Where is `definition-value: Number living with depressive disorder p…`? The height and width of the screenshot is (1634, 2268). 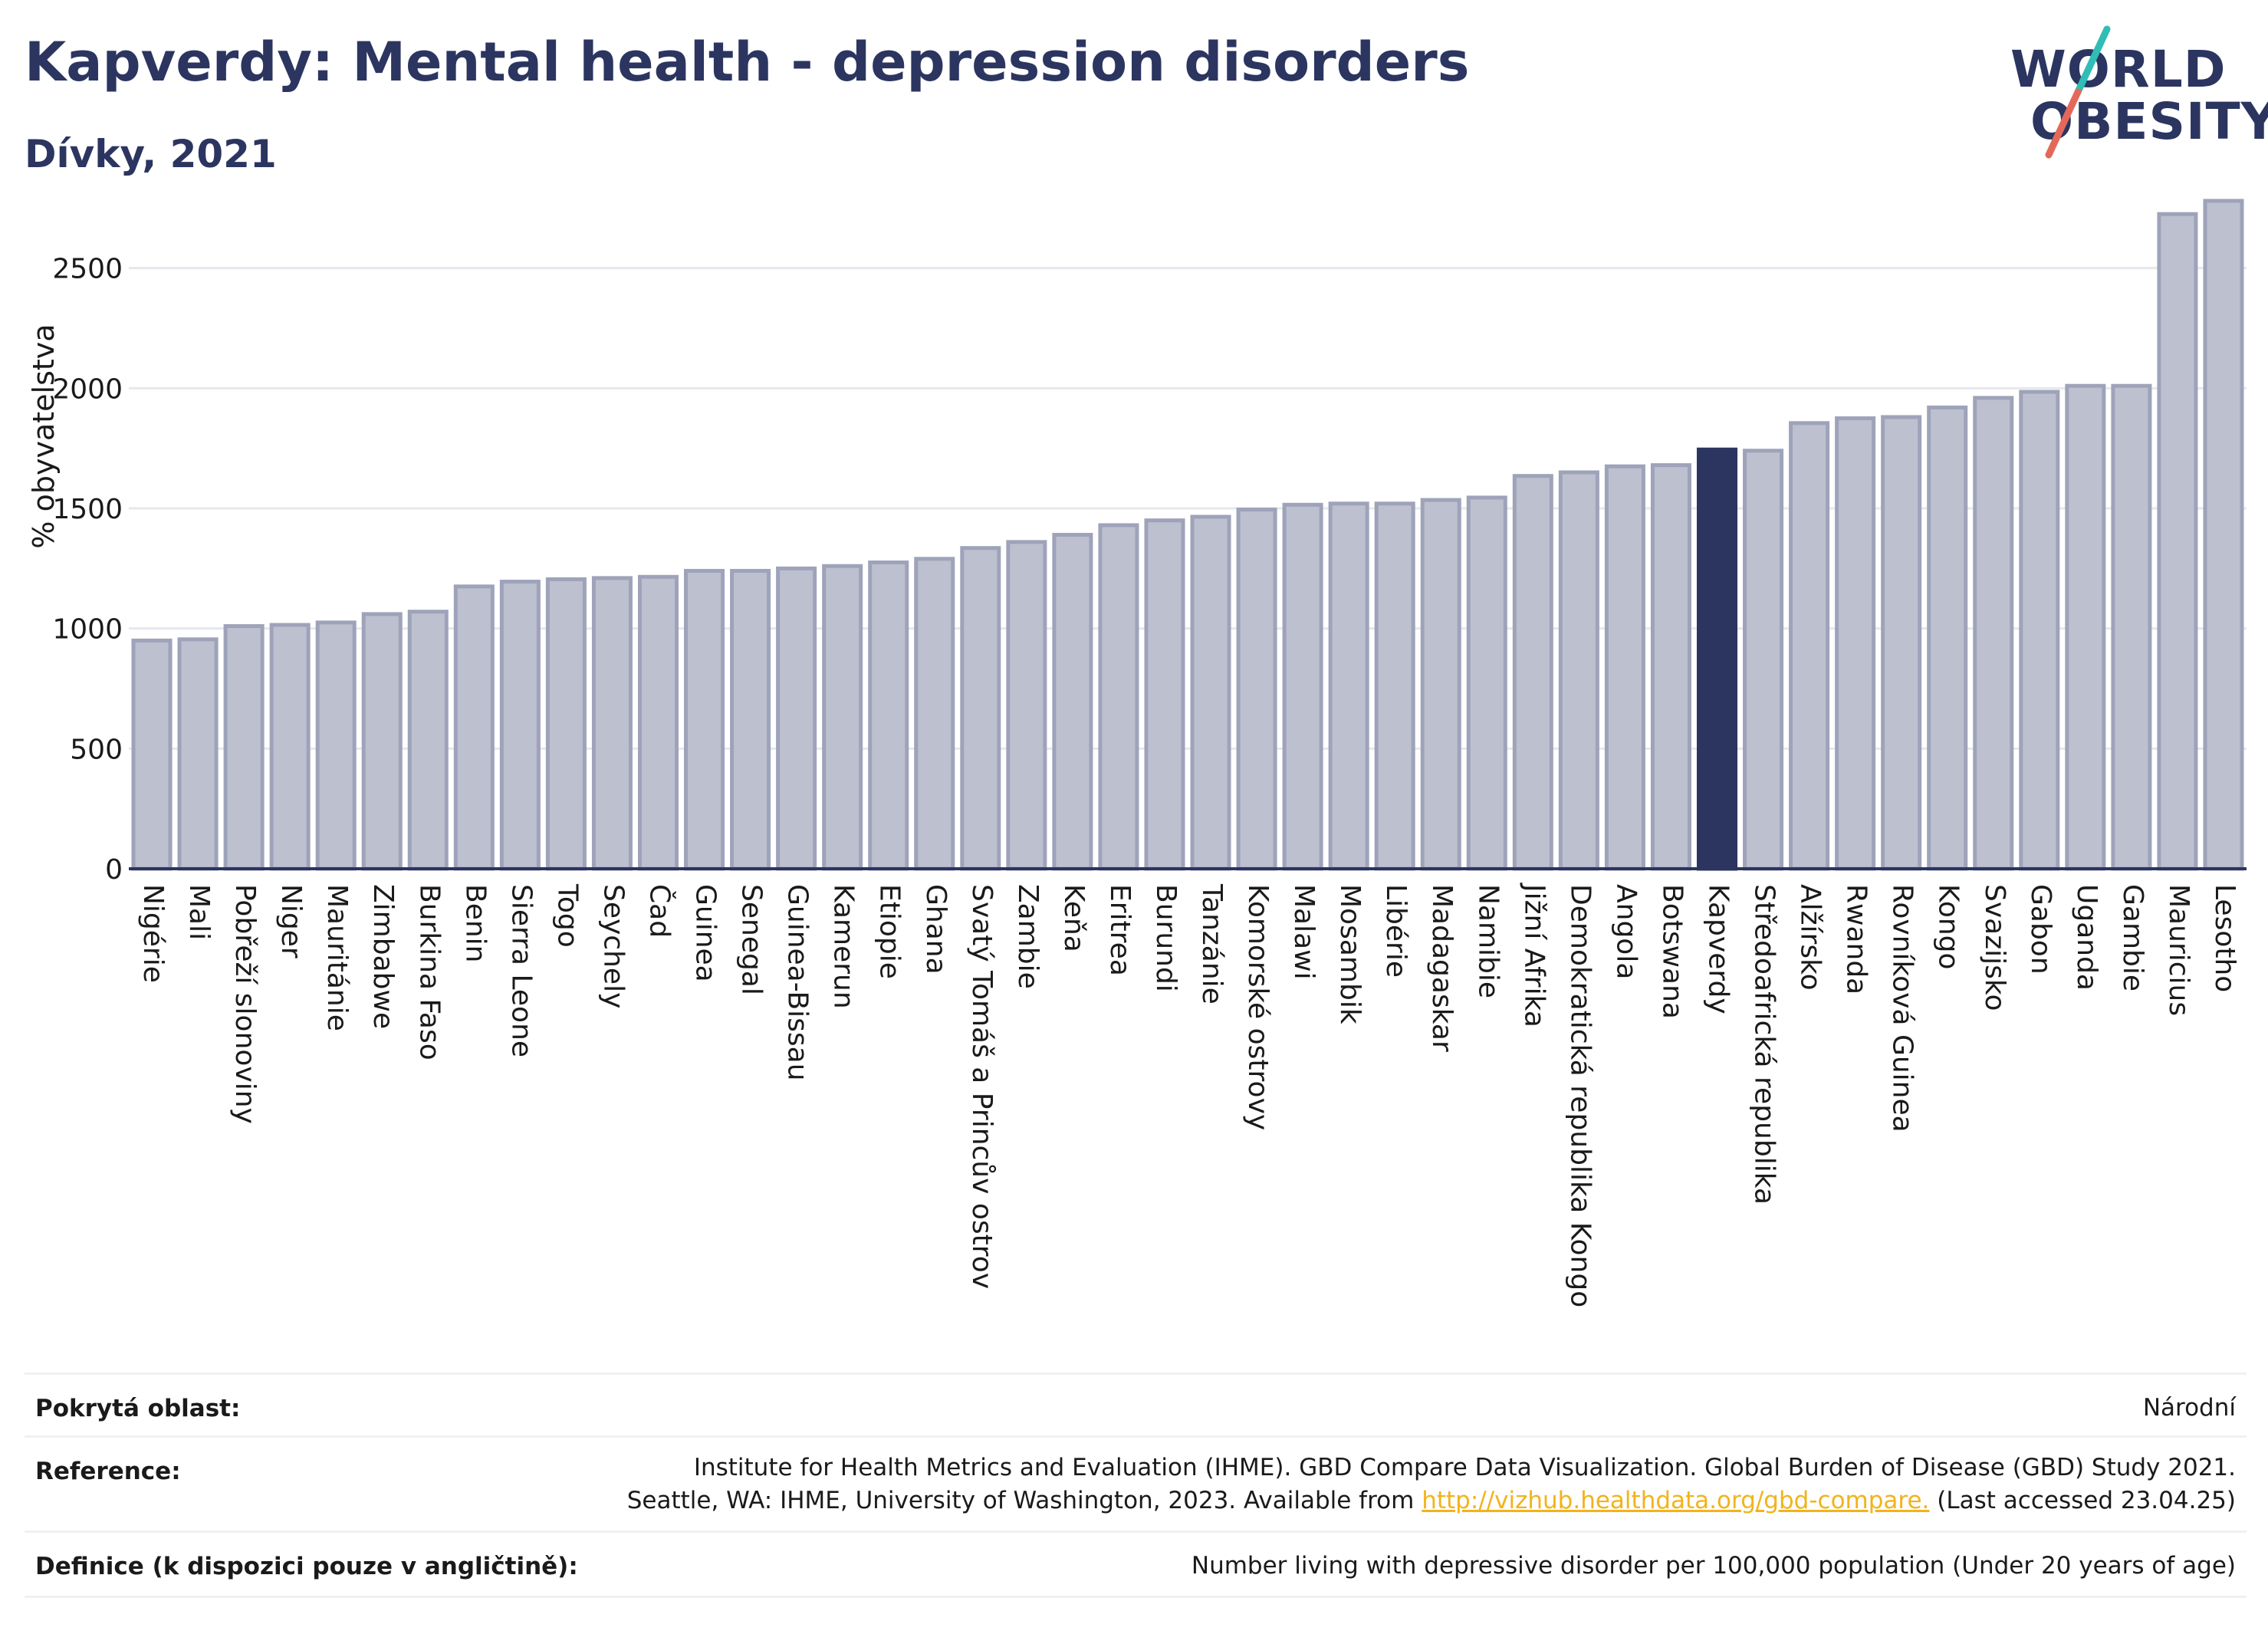 definition-value: Number living with depressive disorder p… is located at coordinates (1714, 1566).